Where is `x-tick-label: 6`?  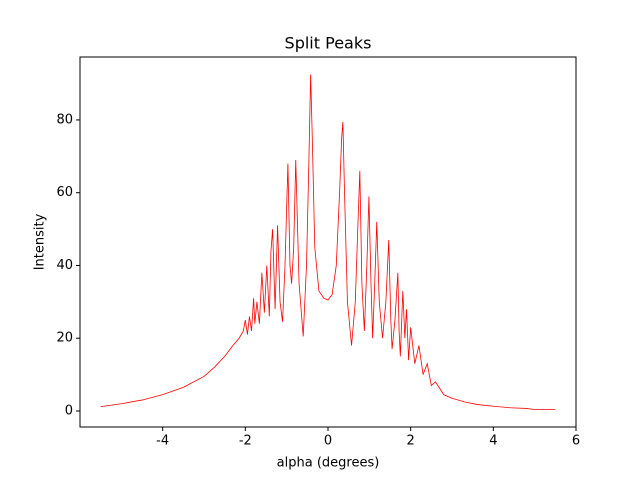 x-tick-label: 6 is located at coordinates (576, 441).